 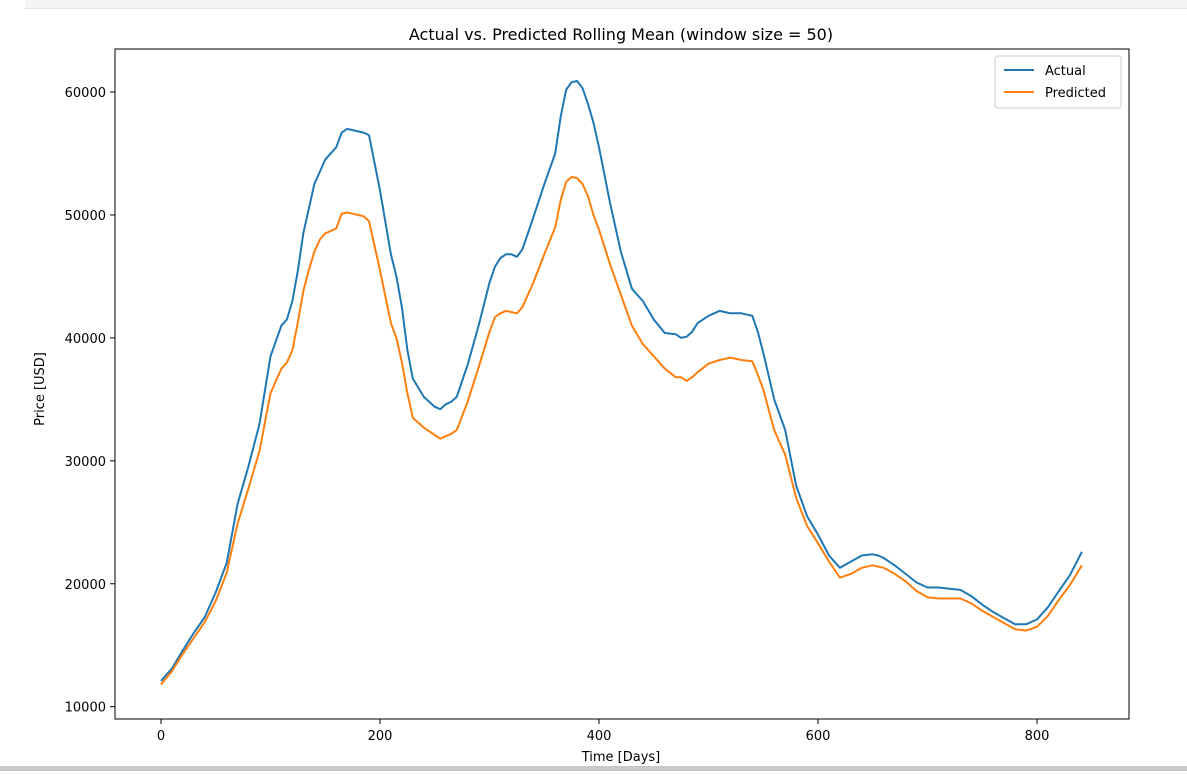 I want to click on y-tick-label: 60000, so click(x=85, y=93).